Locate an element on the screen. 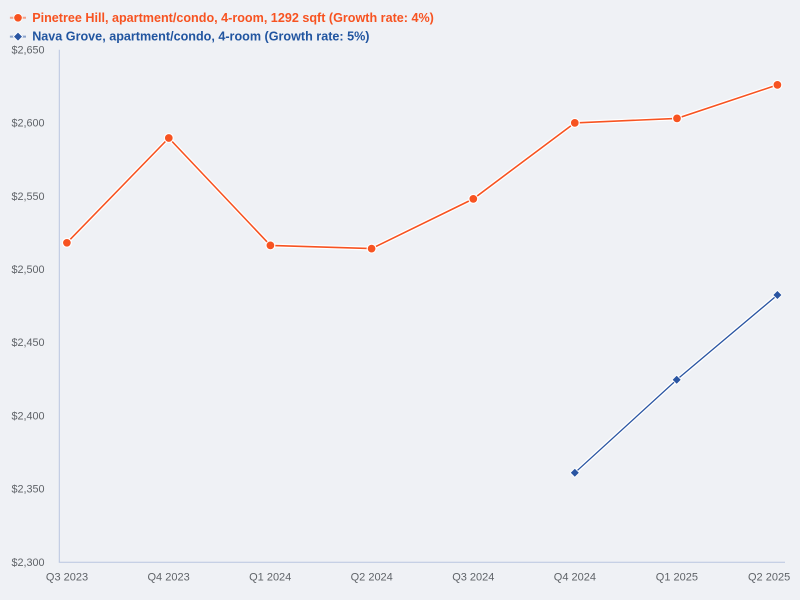  svg-text: Q2 2024 is located at coordinates (372, 578).